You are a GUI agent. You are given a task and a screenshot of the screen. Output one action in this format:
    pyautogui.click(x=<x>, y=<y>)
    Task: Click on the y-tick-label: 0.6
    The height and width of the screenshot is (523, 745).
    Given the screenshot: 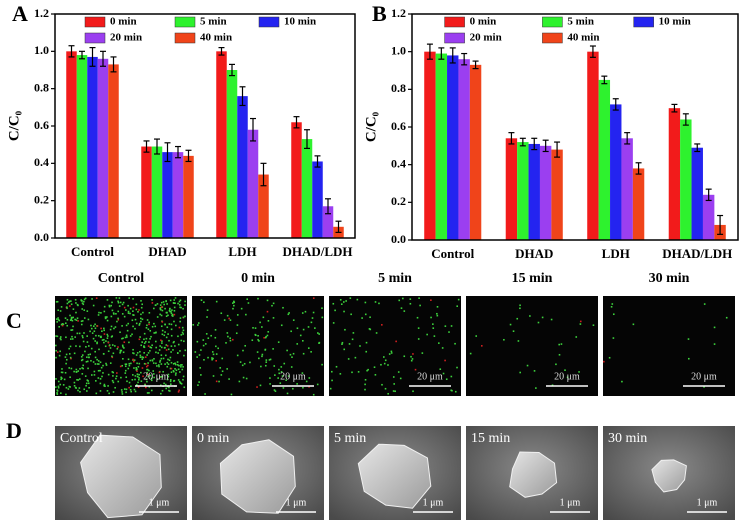 What is the action you would take?
    pyautogui.click(x=398, y=126)
    